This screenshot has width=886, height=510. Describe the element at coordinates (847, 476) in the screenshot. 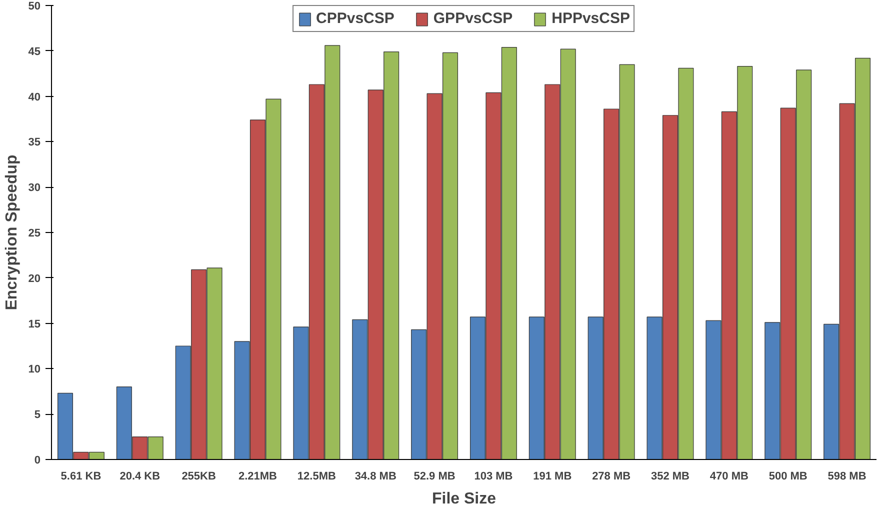

I see `x-tick-label: 598 MB` at that location.